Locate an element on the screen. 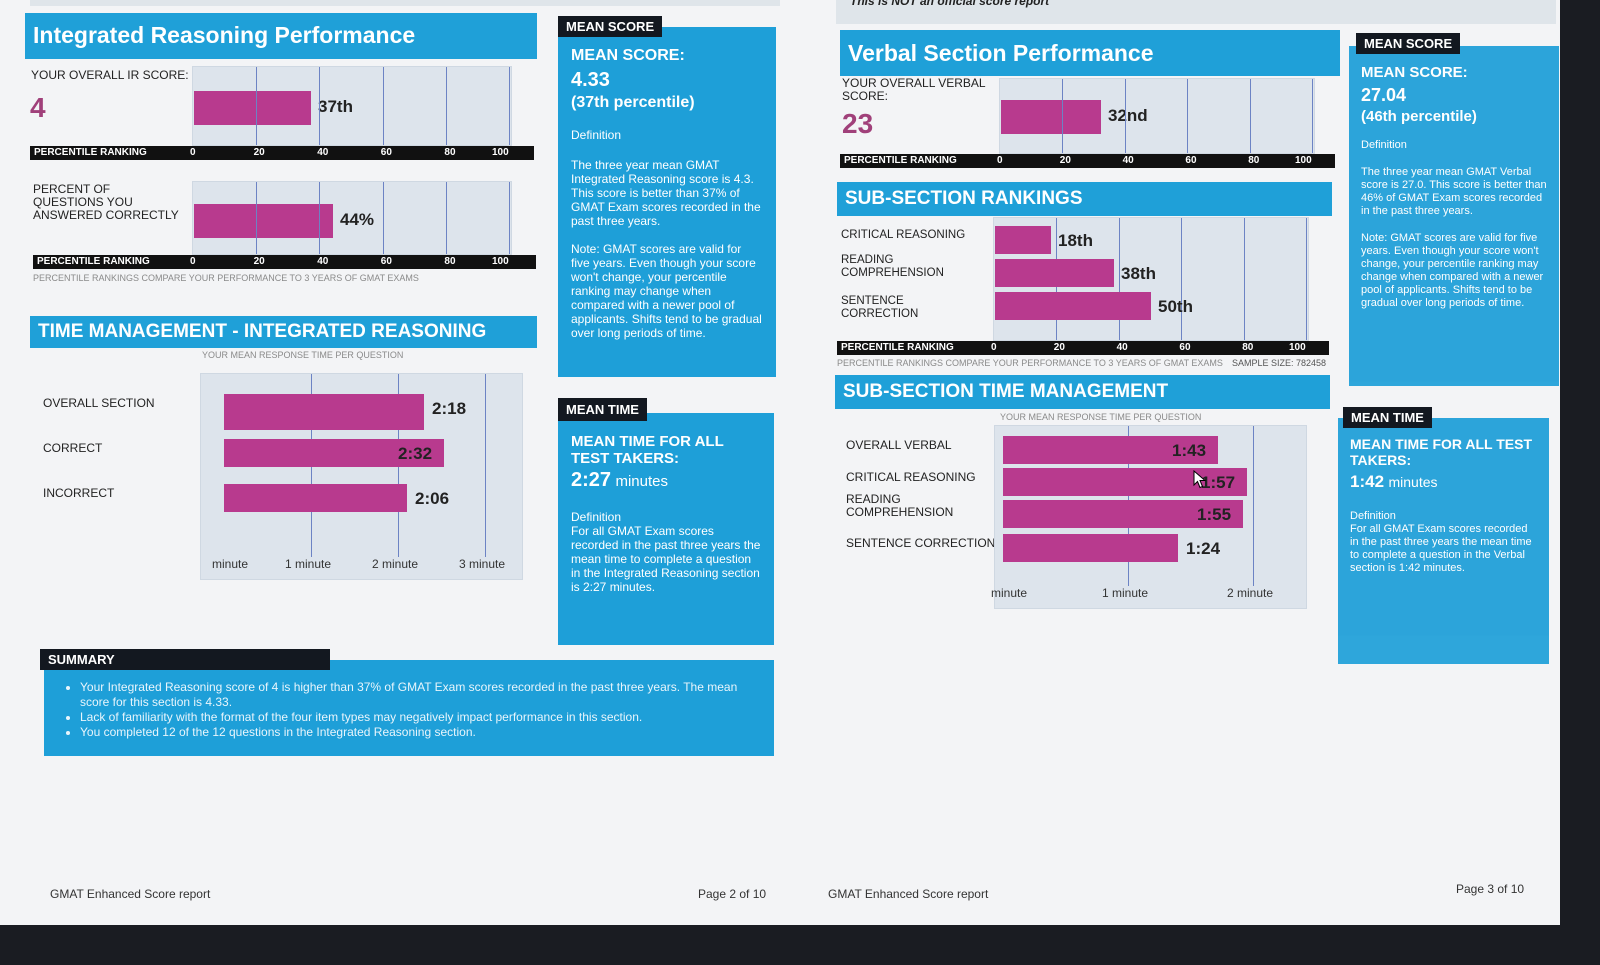 The width and height of the screenshot is (1600, 965). footer-right-report: GMAT Enhanced Score report is located at coordinates (908, 894).